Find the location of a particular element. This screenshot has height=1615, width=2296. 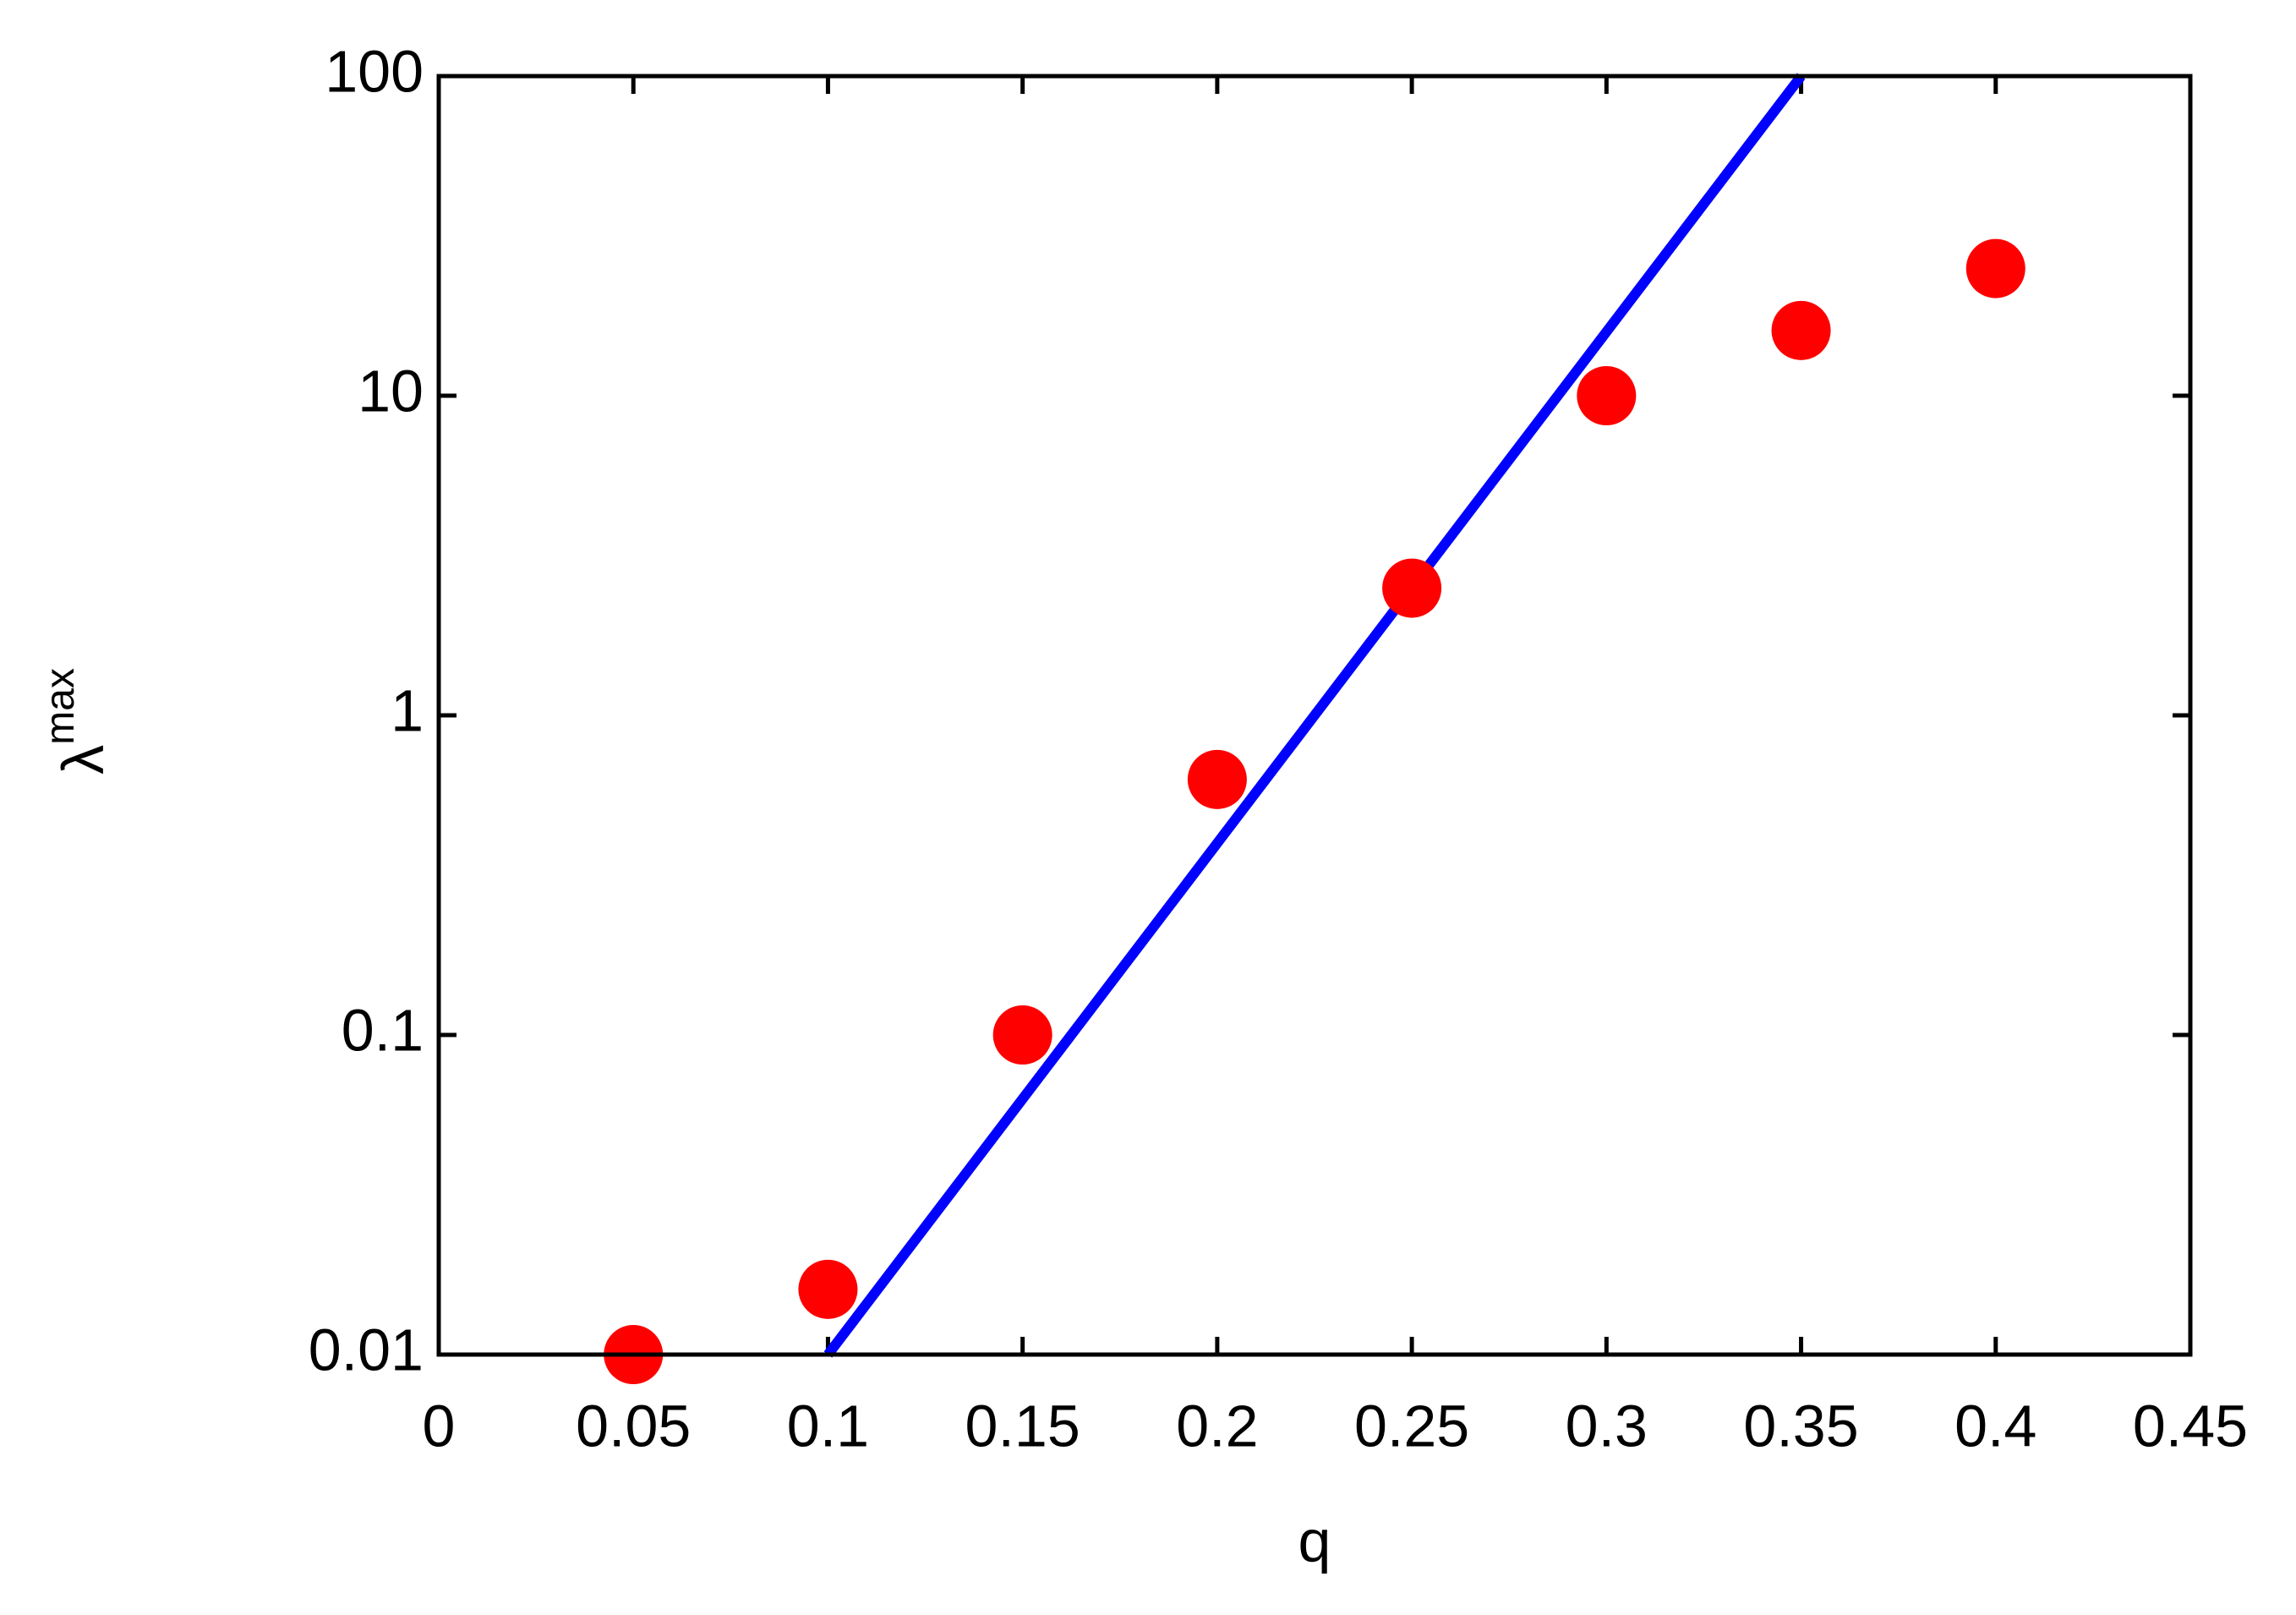

x-tick-label: 0.2 is located at coordinates (1217, 1426).